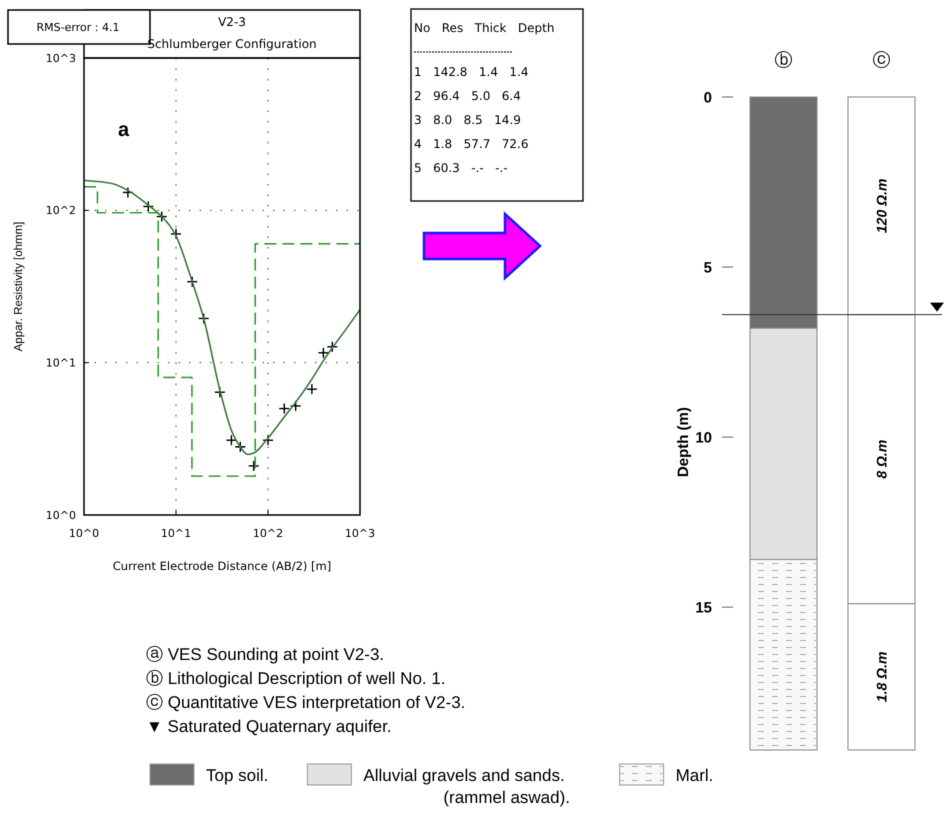 The width and height of the screenshot is (949, 840). I want to click on text: Marl., so click(695, 775).